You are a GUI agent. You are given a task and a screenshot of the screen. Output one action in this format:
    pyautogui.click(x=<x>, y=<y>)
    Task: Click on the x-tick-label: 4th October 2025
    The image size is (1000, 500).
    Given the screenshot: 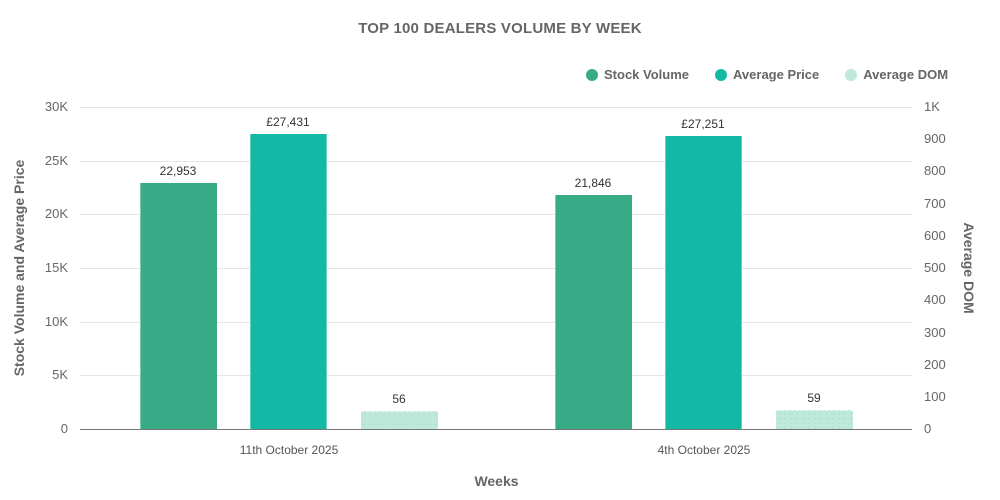 What is the action you would take?
    pyautogui.click(x=704, y=450)
    